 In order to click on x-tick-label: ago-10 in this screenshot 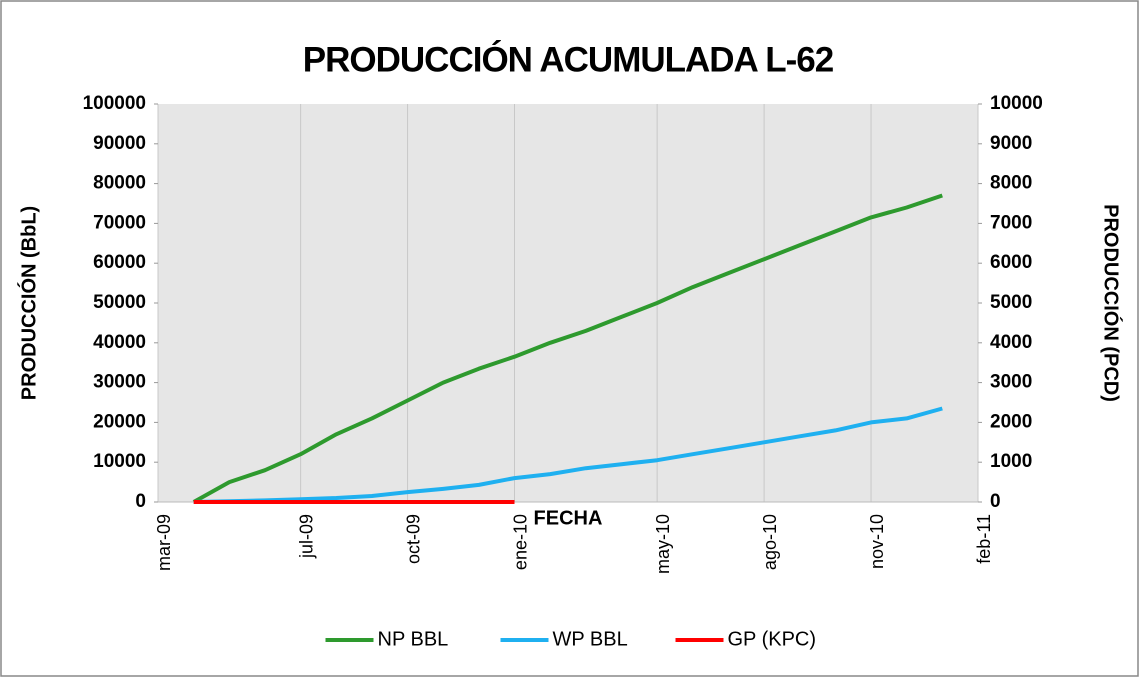, I will do `click(770, 542)`.